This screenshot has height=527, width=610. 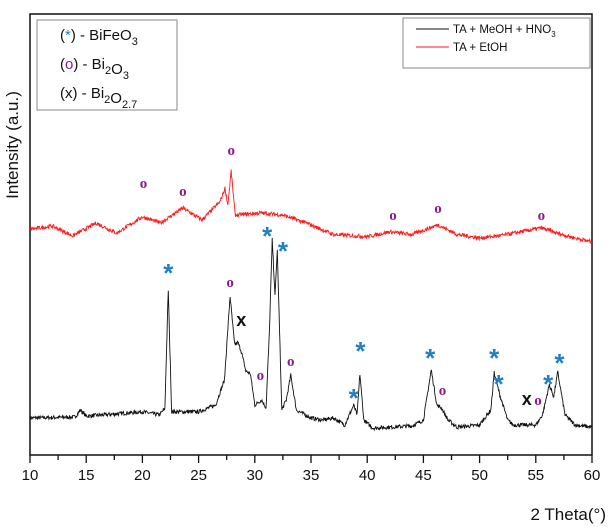 I want to click on x-axis-title: 2 Theta(°), so click(x=568, y=514).